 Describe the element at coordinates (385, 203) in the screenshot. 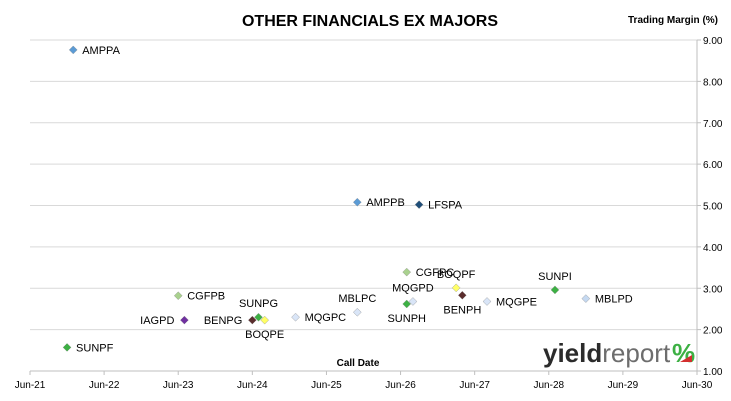

I see `point-label-amppb: AMPPB` at that location.